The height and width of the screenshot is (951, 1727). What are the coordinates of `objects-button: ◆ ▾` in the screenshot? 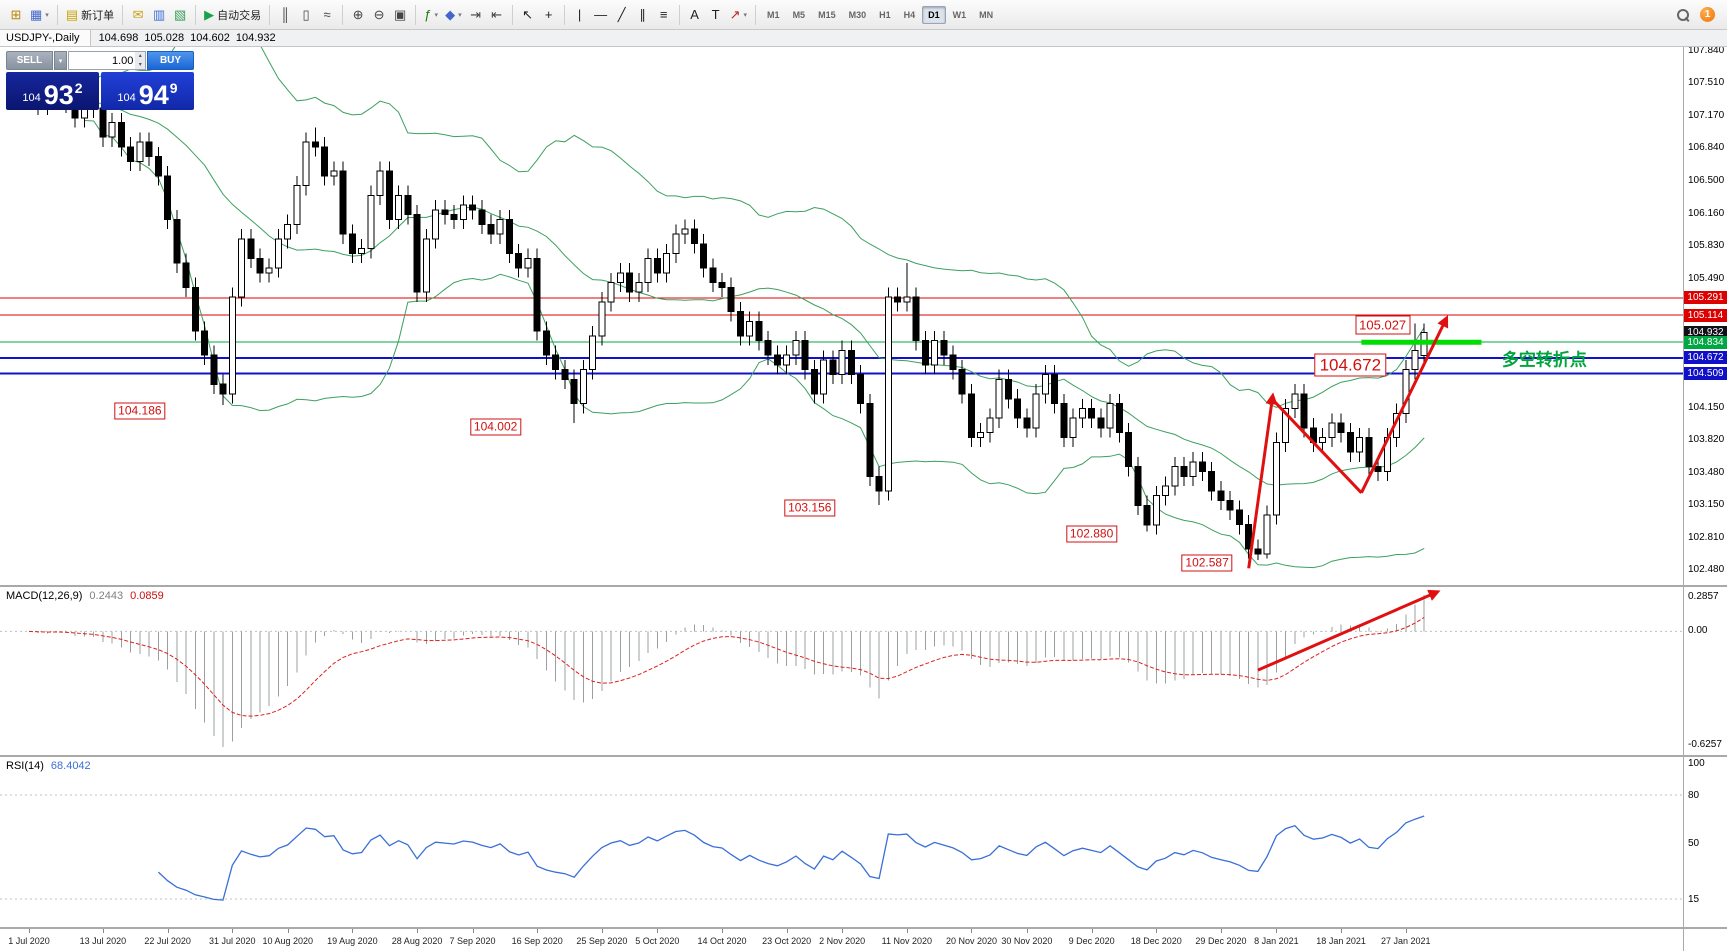 It's located at (453, 15).